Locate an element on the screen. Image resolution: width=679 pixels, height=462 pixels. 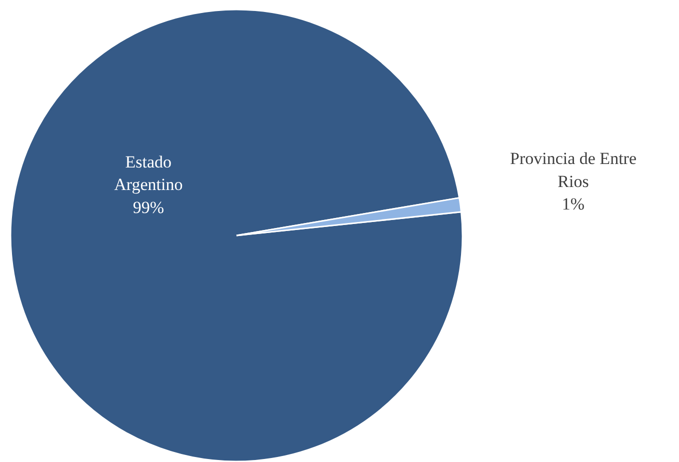
slice-label: Estado Argentino is located at coordinates (148, 173).